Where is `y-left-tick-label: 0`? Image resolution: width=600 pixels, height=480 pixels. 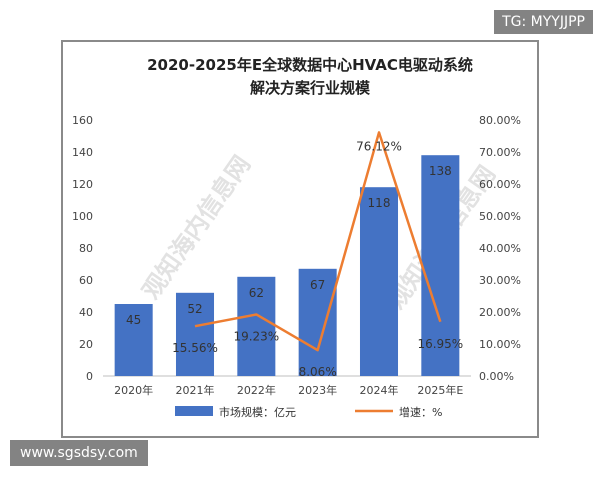 y-left-tick-label: 0 is located at coordinates (89, 376).